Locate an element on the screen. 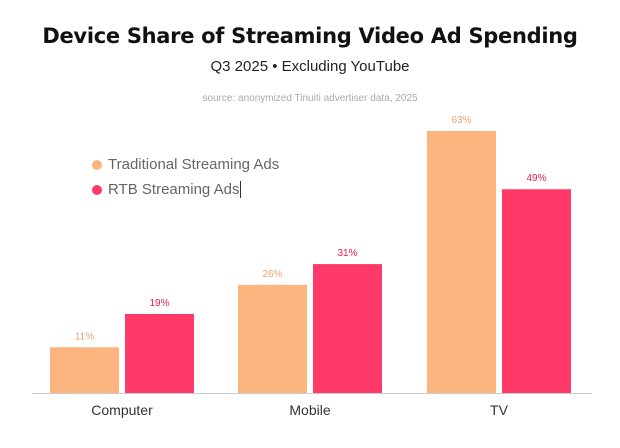 The width and height of the screenshot is (620, 448). bar-tv-rtb is located at coordinates (536, 291).